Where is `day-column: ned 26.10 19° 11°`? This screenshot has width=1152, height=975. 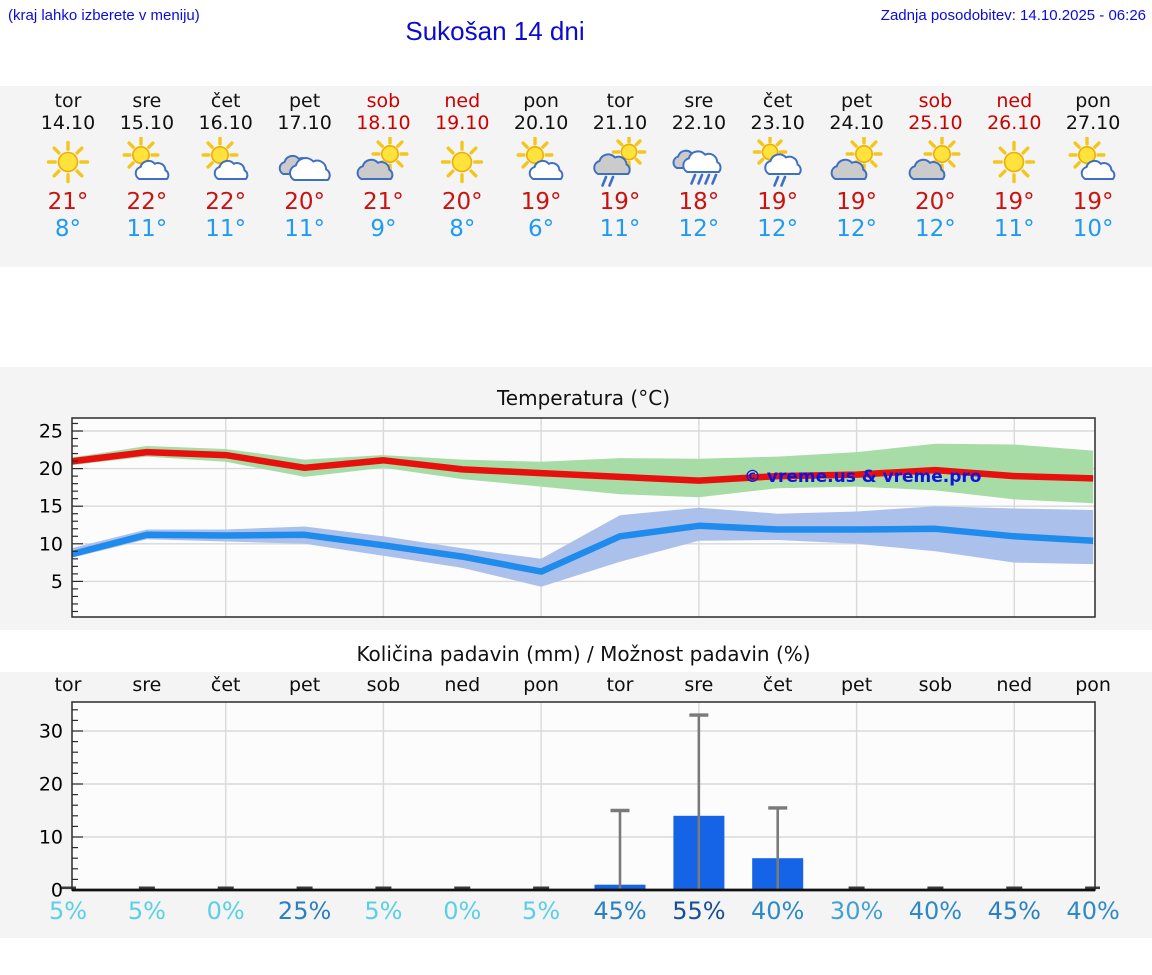 day-column: ned 26.10 19° 11° is located at coordinates (1014, 166).